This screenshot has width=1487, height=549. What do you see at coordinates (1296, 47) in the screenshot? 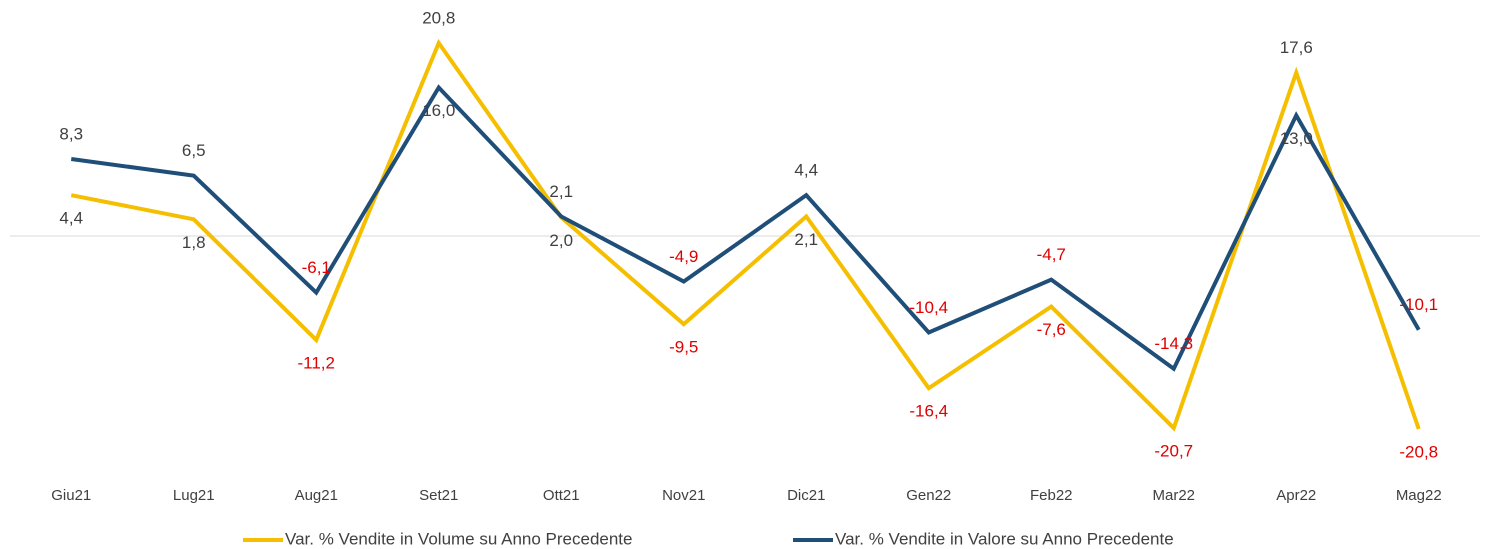
I see `data-label: 17,6` at bounding box center [1296, 47].